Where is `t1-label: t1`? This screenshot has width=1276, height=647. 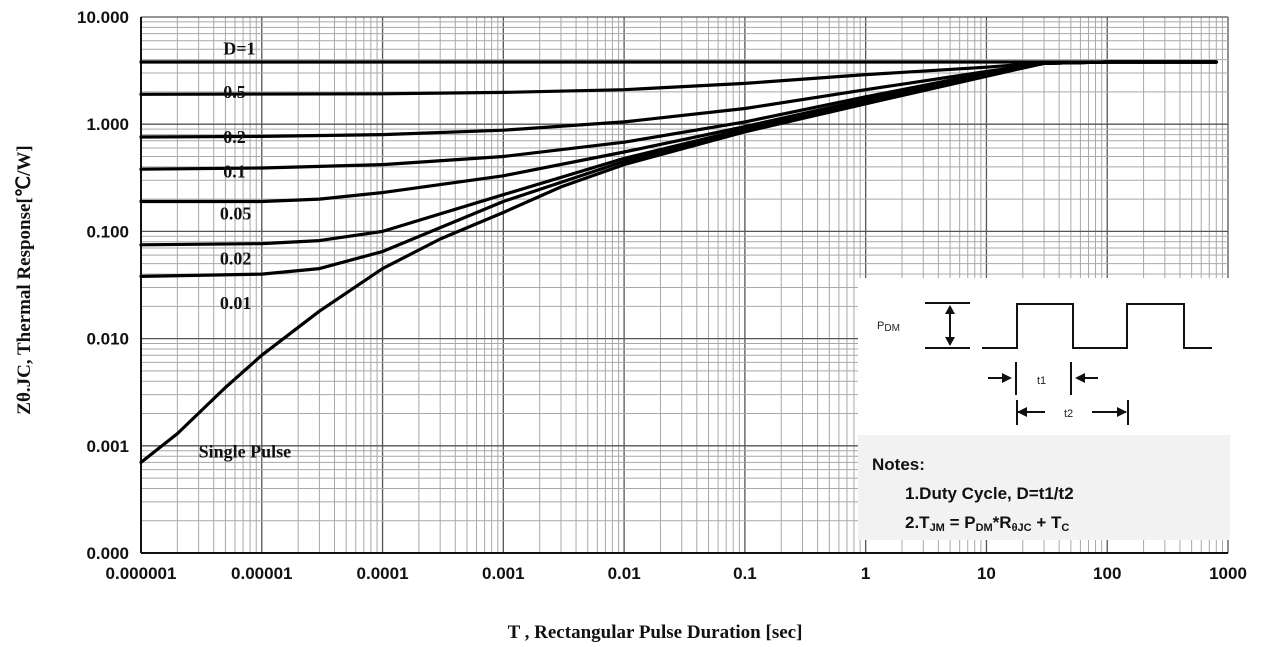
t1-label: t1 is located at coordinates (1041, 381).